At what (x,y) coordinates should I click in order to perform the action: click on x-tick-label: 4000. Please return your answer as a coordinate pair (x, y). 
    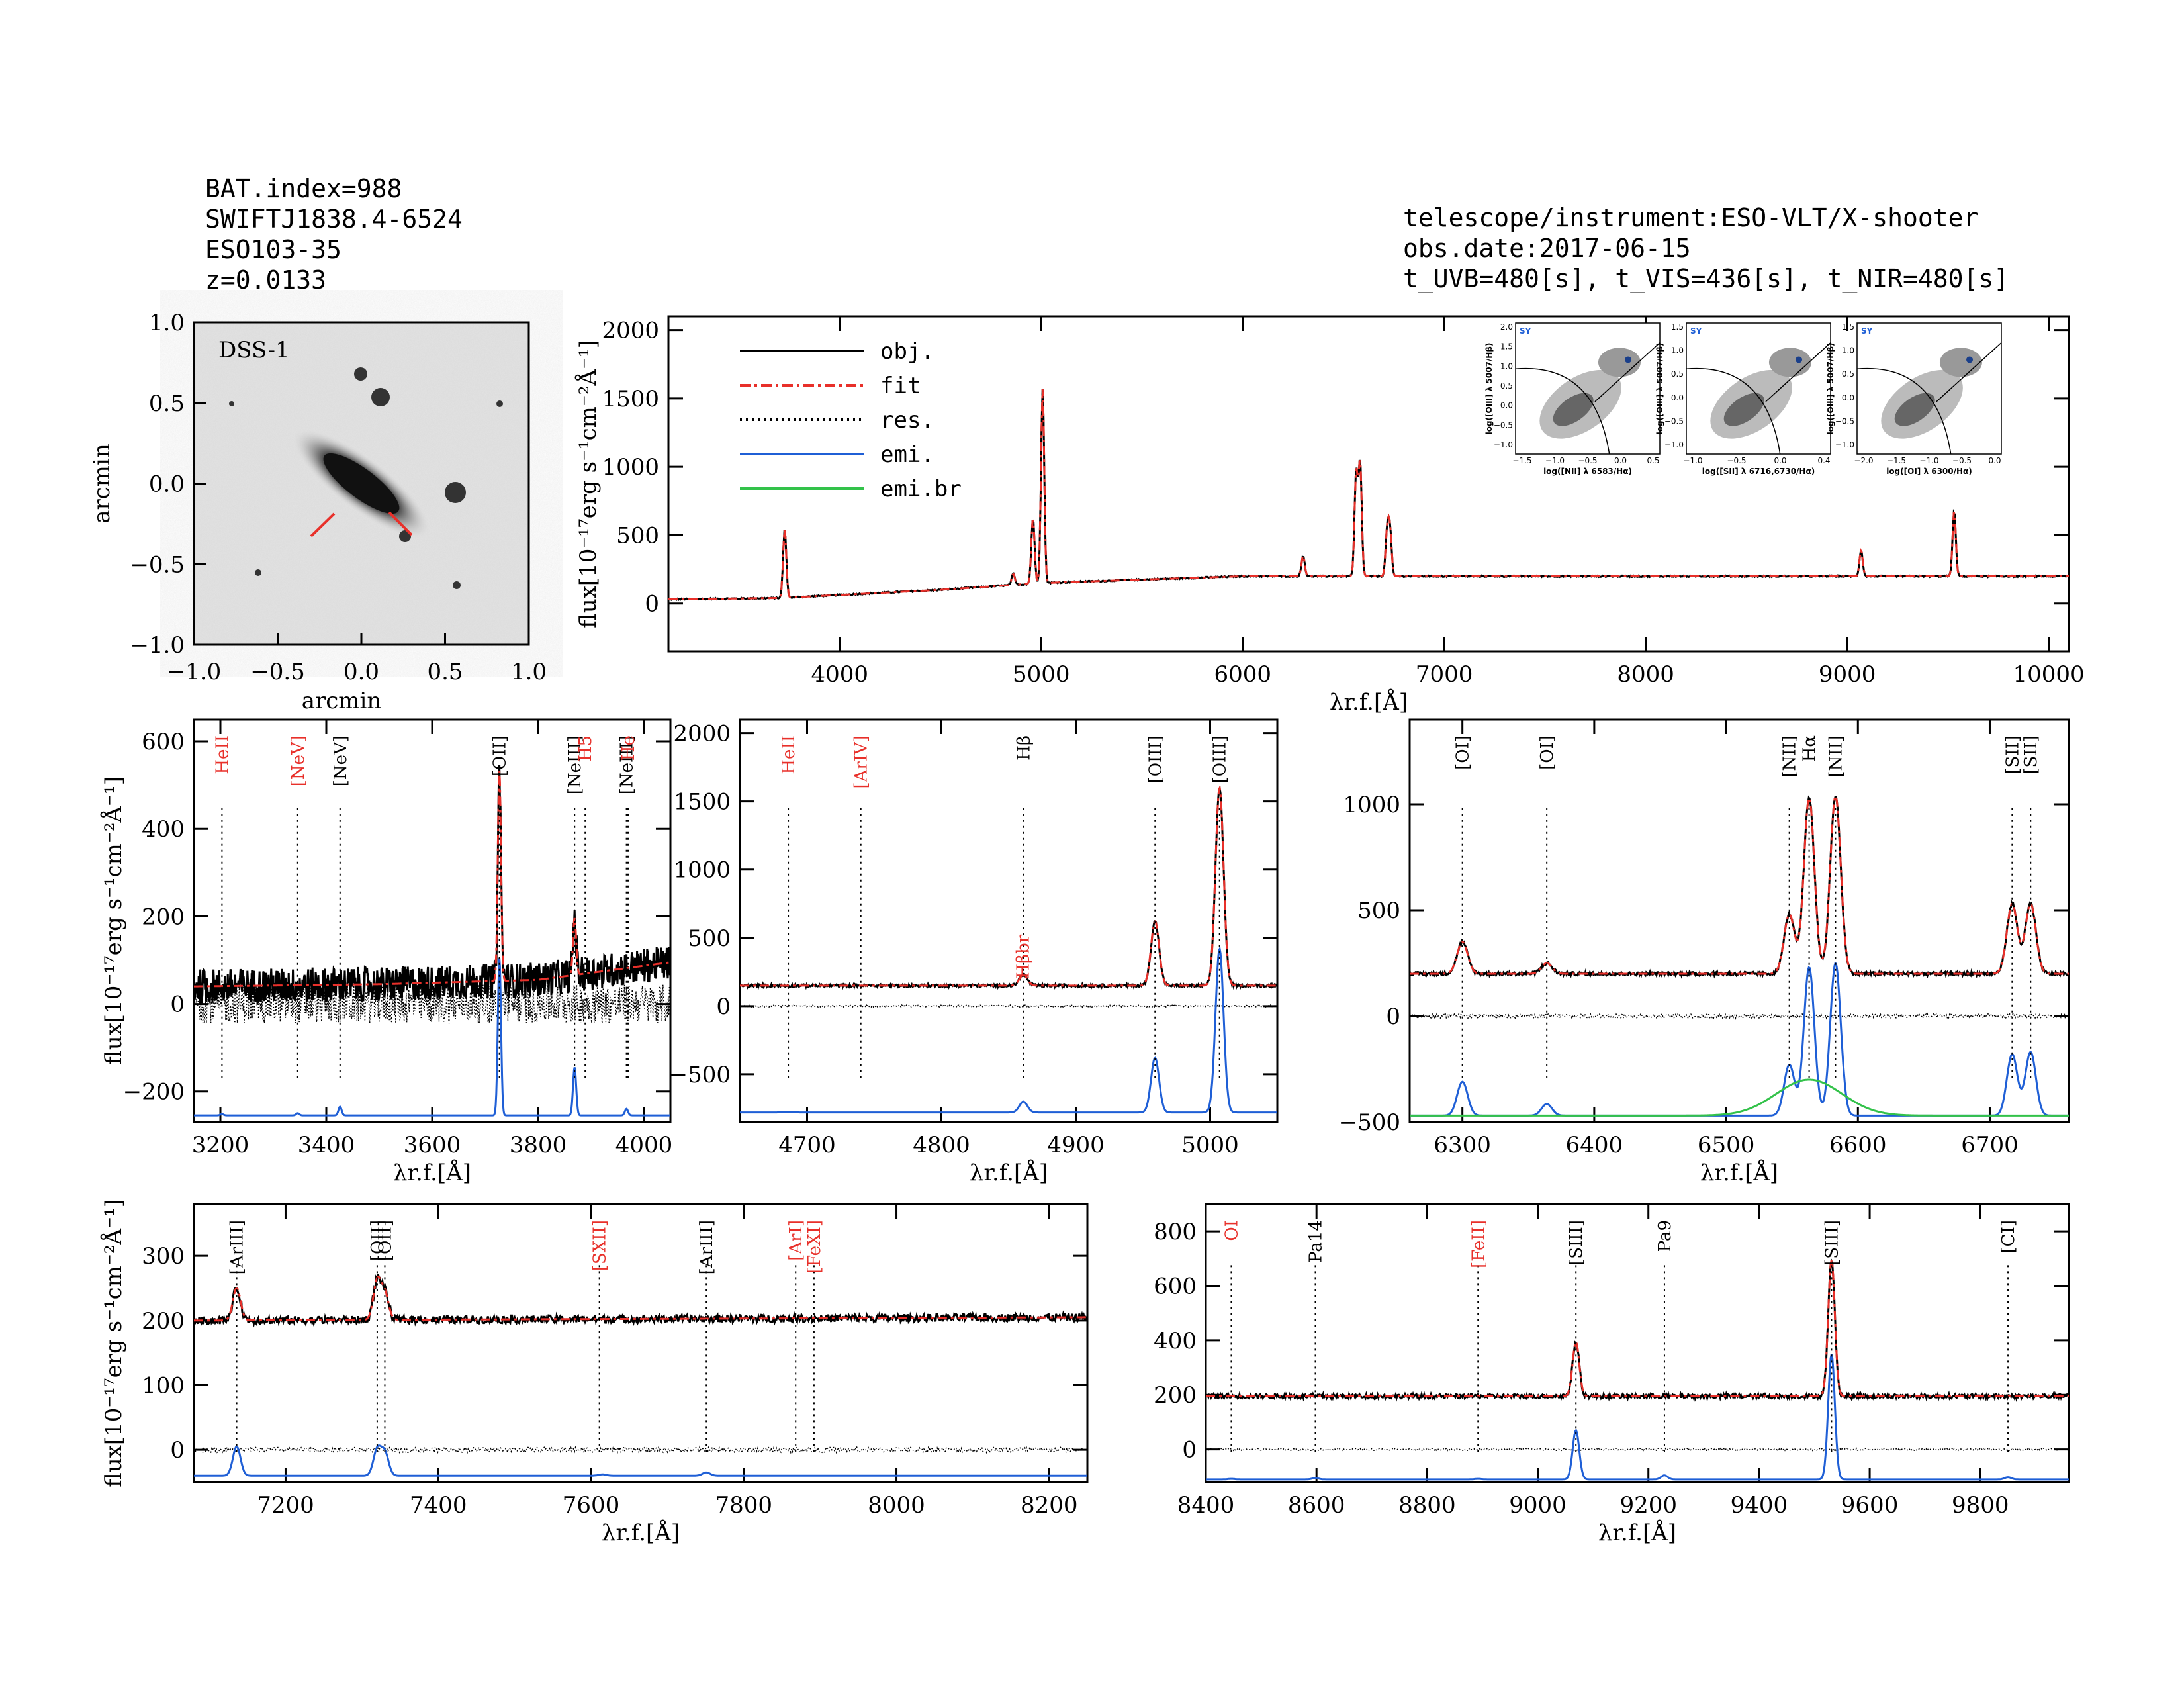
    Looking at the image, I should click on (644, 1145).